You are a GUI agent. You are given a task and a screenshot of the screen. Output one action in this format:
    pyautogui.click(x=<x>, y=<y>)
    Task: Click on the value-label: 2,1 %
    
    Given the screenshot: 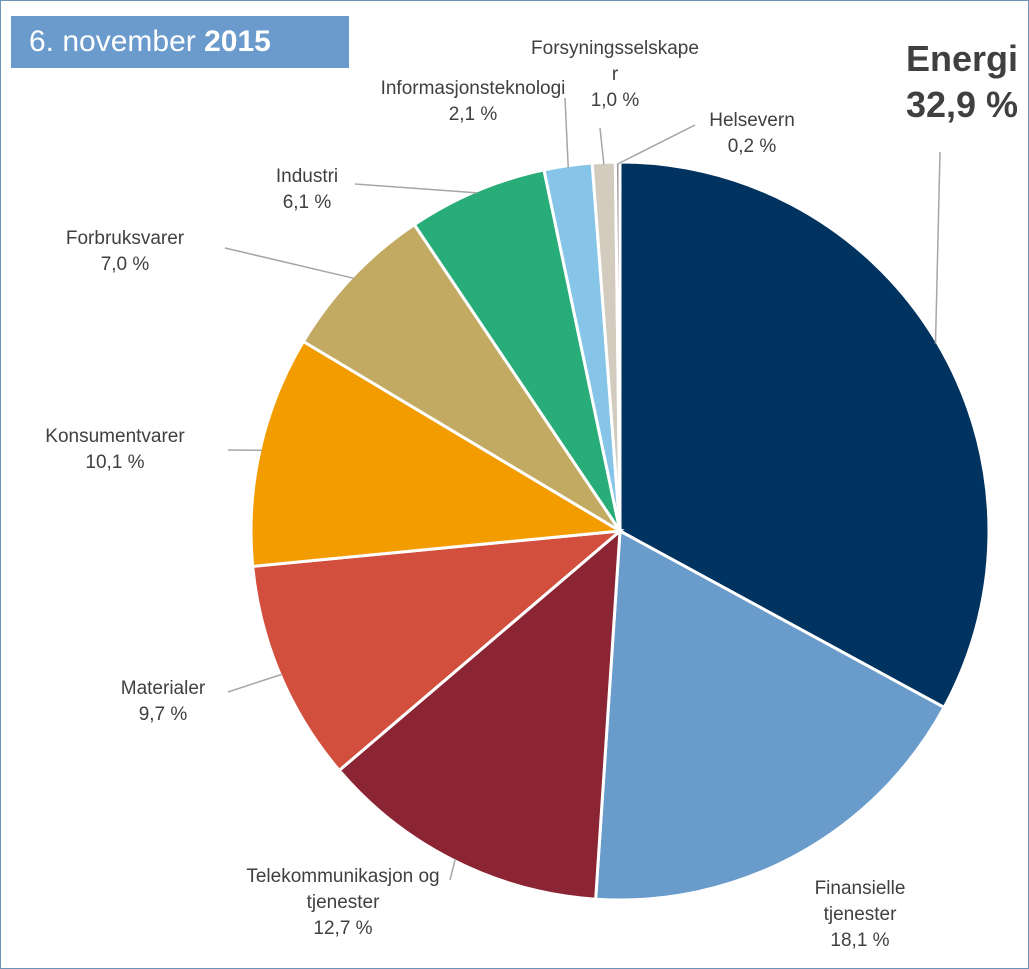 What is the action you would take?
    pyautogui.click(x=473, y=114)
    